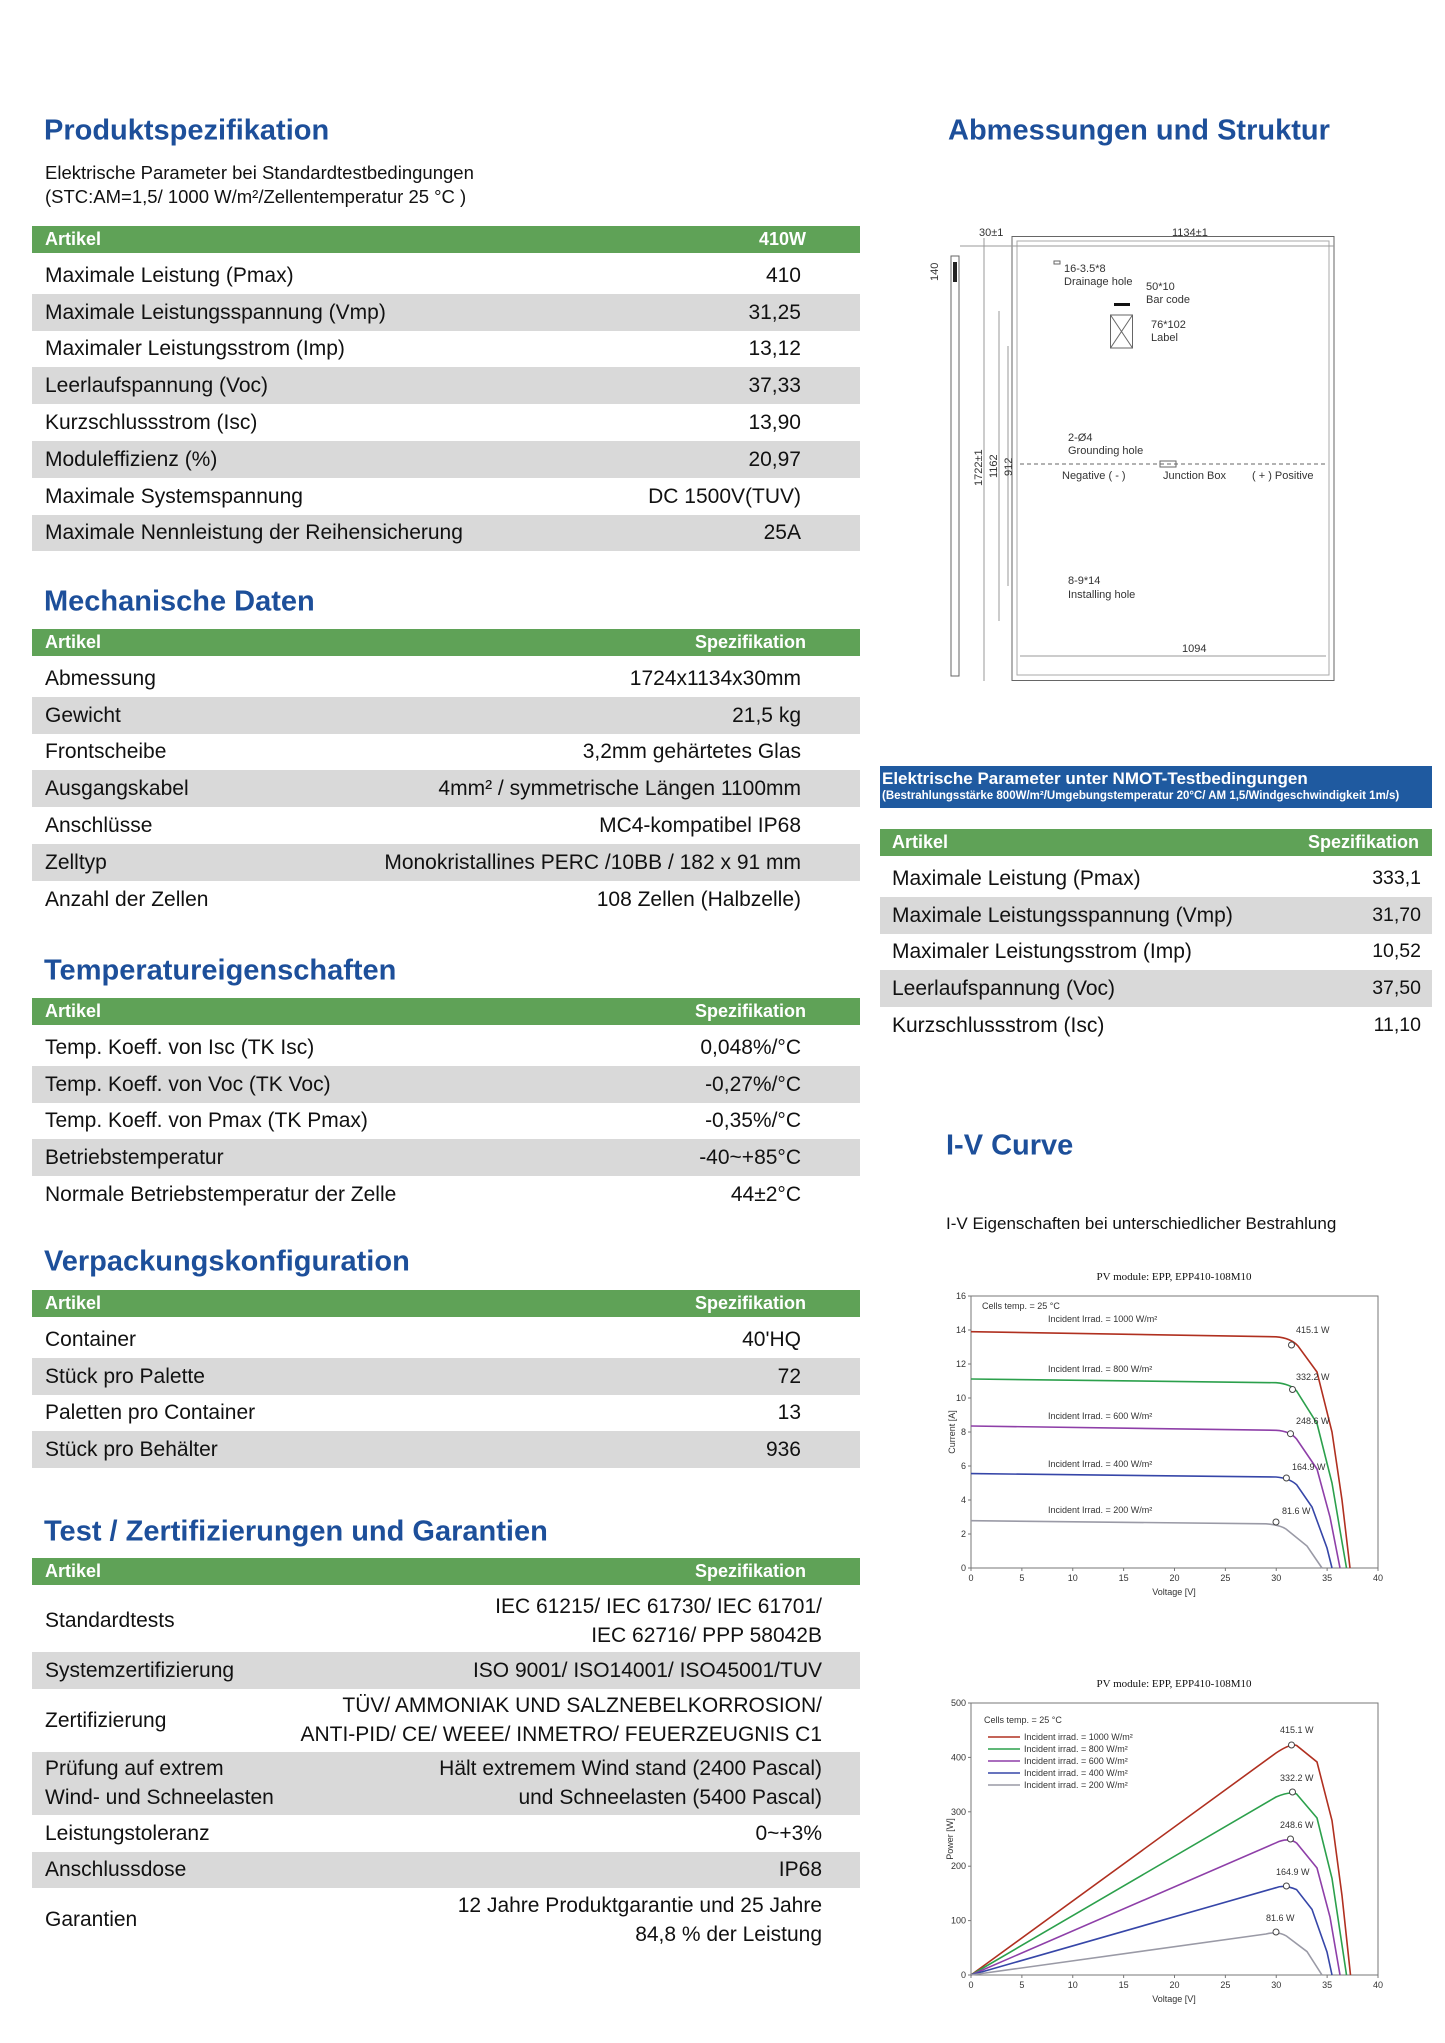  What do you see at coordinates (73, 642) in the screenshot?
I see `header-cell: Artikel` at bounding box center [73, 642].